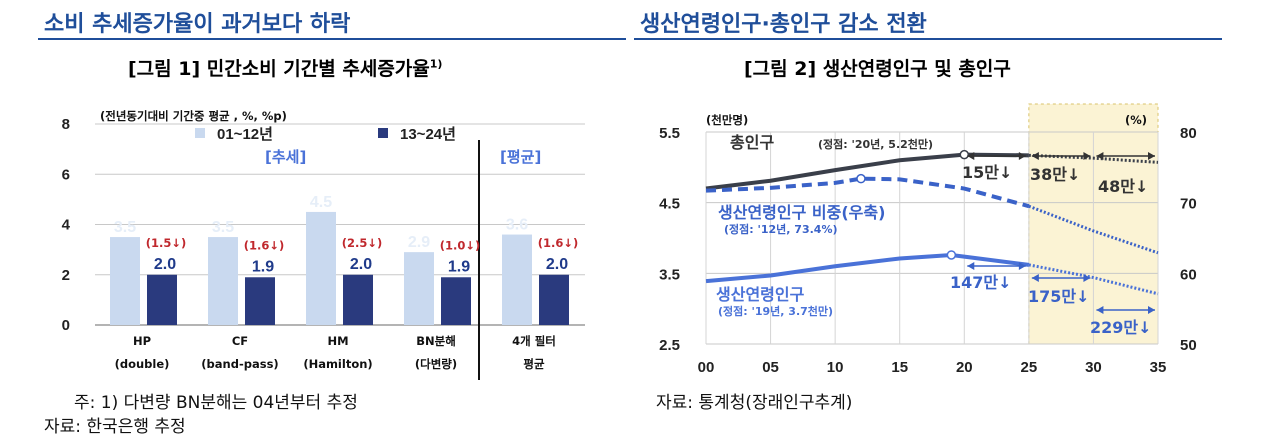 Image resolution: width=1274 pixels, height=438 pixels. What do you see at coordinates (362, 243) in the screenshot?
I see `difference-label: (2.5↓)` at bounding box center [362, 243].